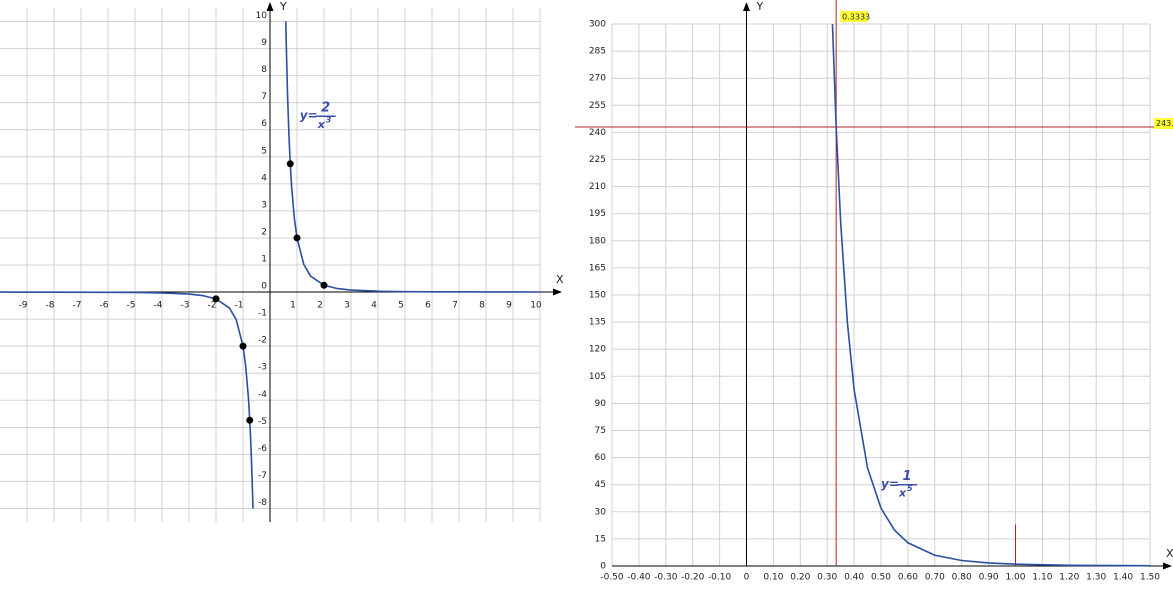 This screenshot has height=596, width=1173. What do you see at coordinates (597, 268) in the screenshot?
I see `y-tick-label: 165` at bounding box center [597, 268].